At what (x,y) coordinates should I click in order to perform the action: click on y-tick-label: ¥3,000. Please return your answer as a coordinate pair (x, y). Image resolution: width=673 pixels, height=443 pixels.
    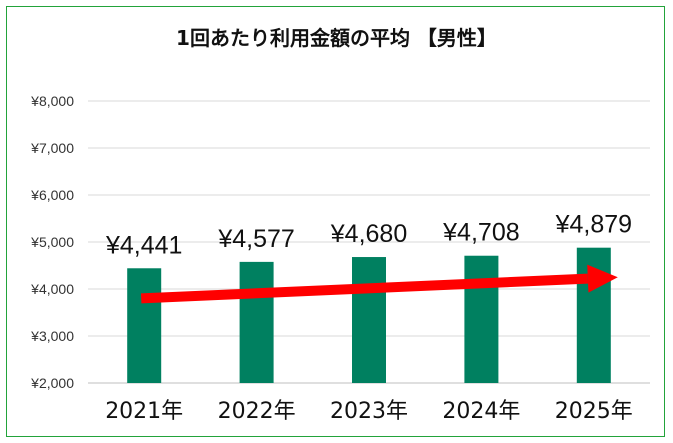
    Looking at the image, I should click on (52, 336).